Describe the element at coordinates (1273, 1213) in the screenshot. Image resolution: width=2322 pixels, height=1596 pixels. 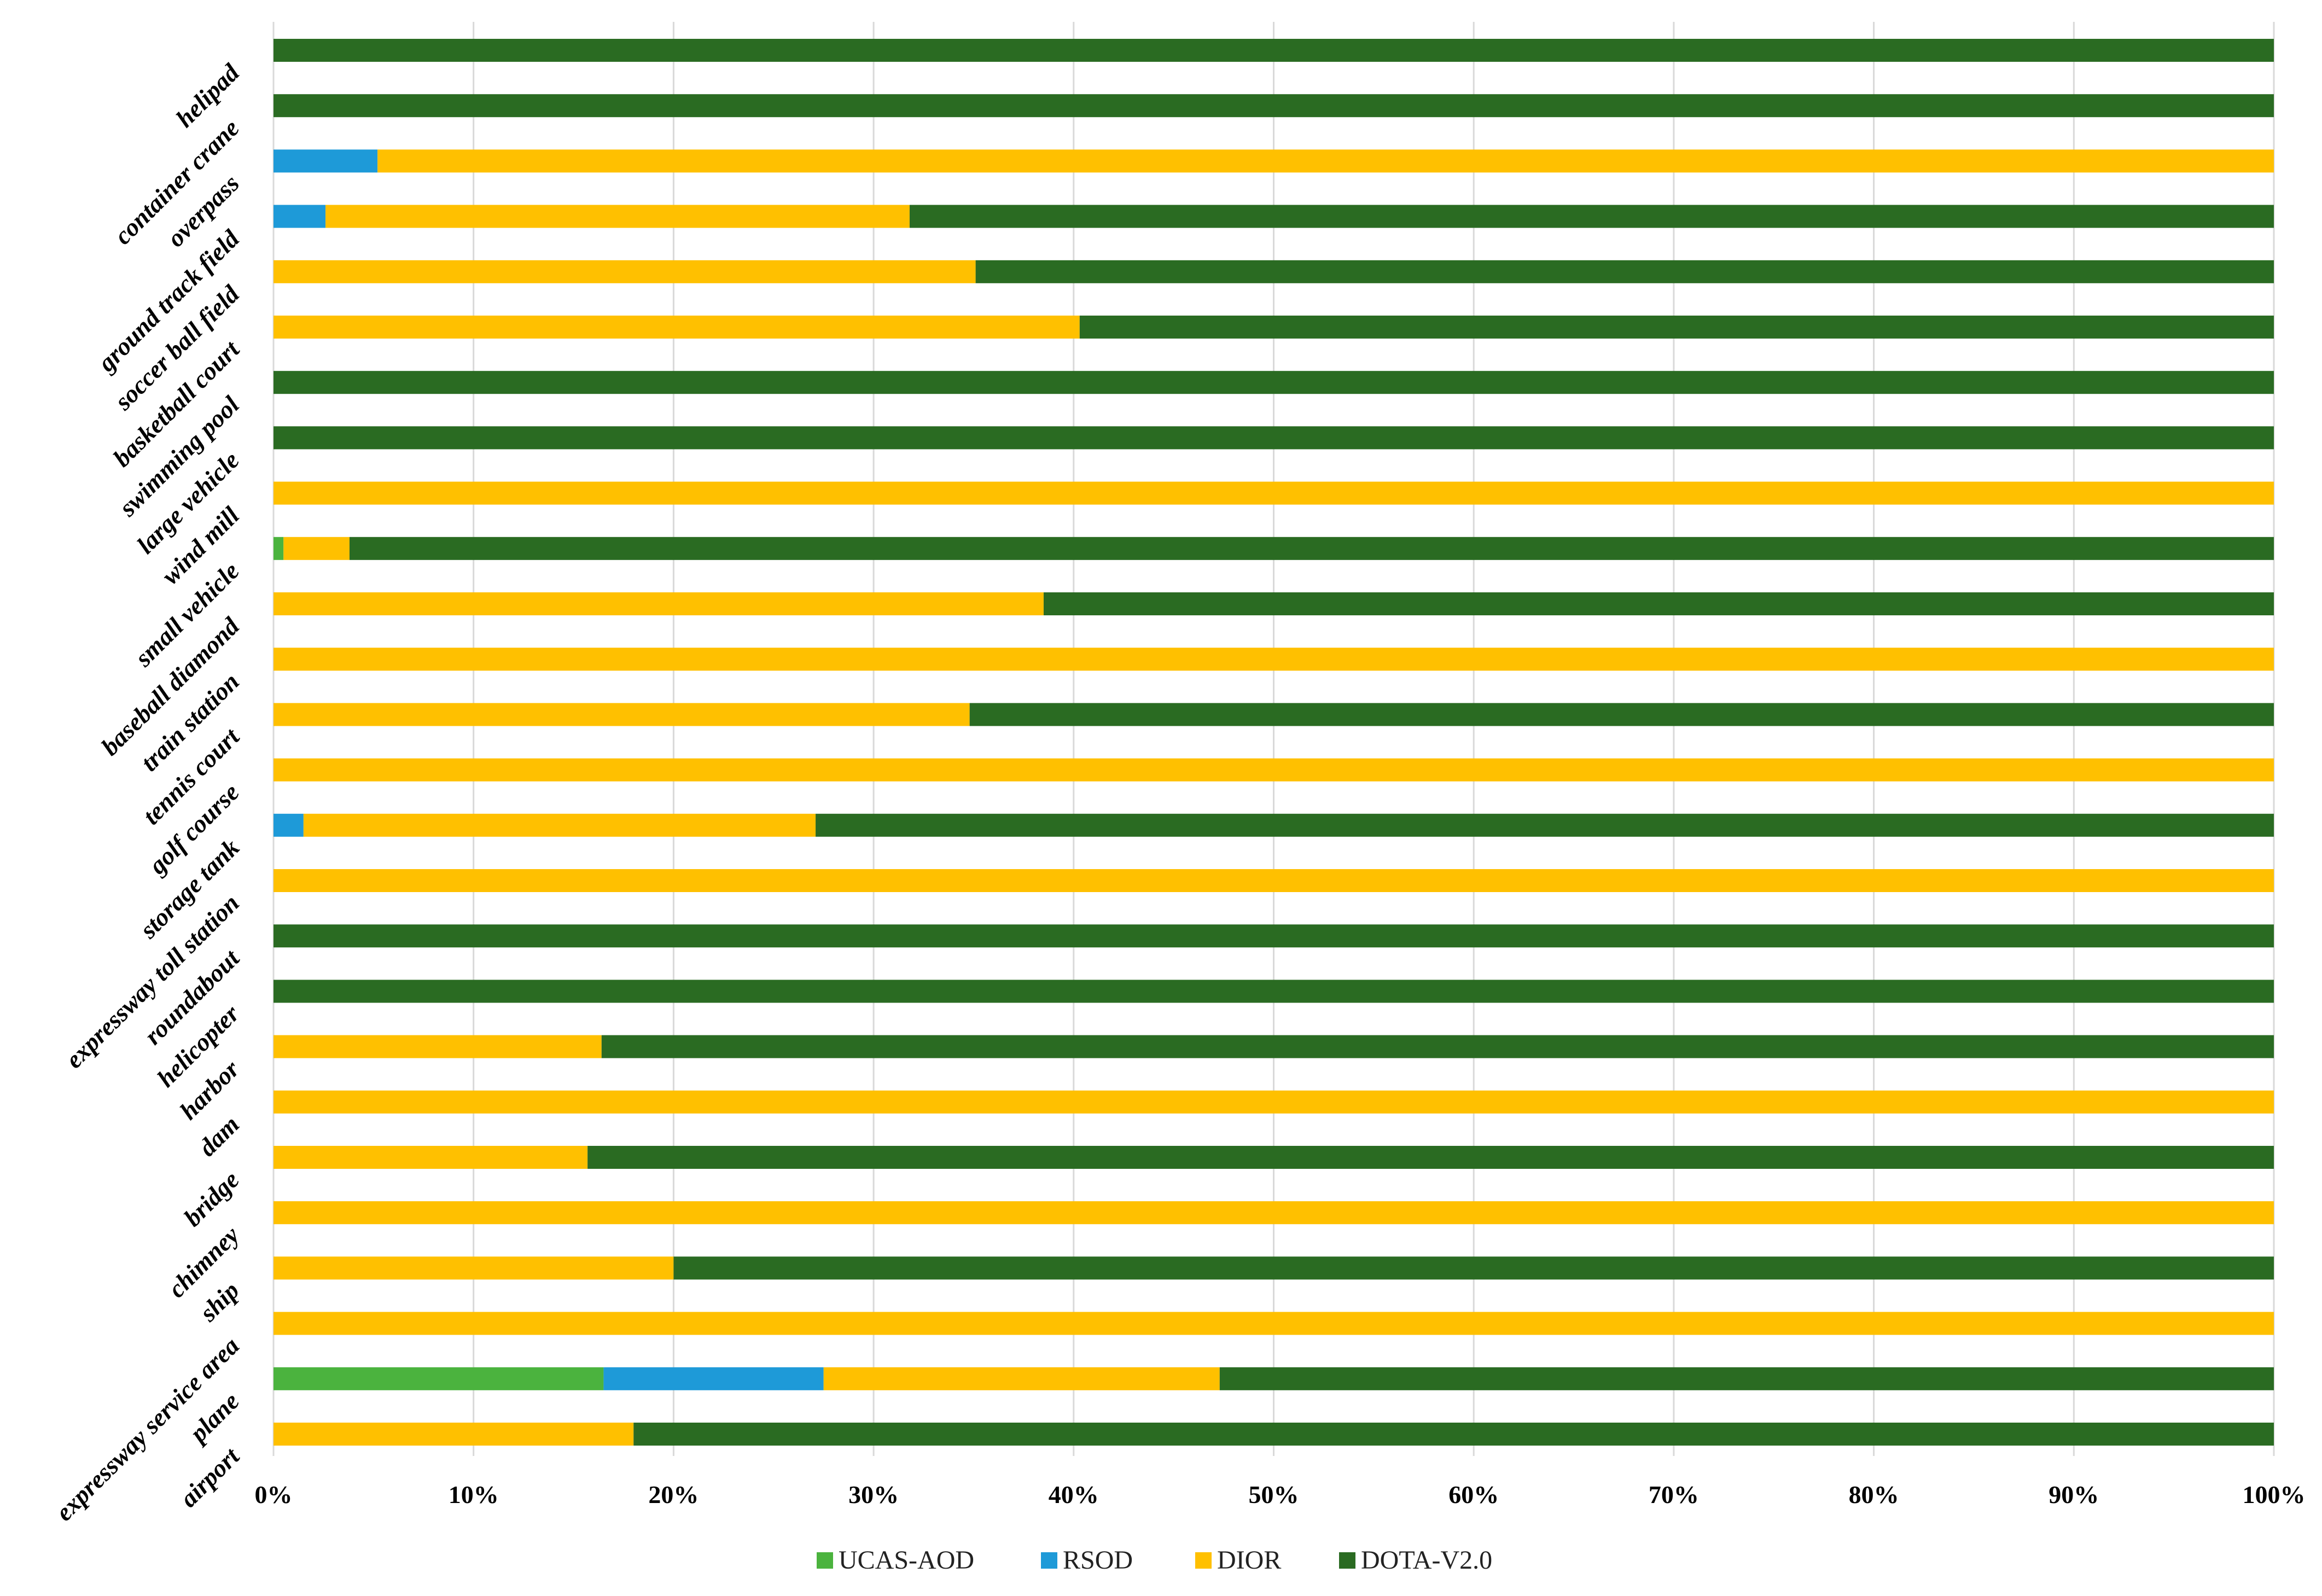
I see `bar-dior-chimney` at that location.